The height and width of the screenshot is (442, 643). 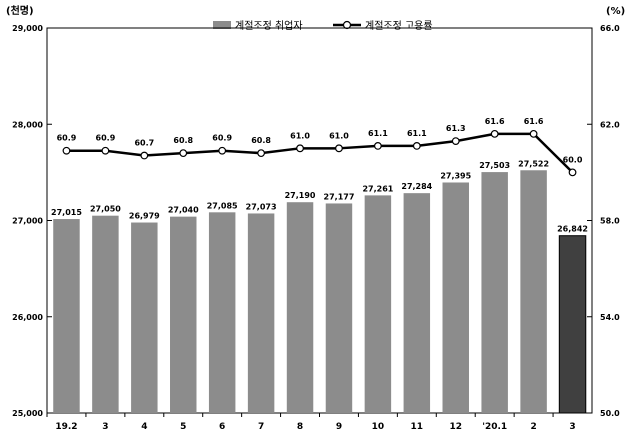 I want to click on right-axis-tick-label: 62.0, so click(x=610, y=124).